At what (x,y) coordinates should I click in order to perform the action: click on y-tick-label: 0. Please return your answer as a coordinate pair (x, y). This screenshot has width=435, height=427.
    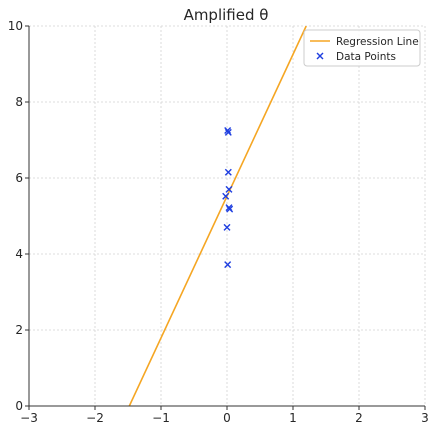
    Looking at the image, I should click on (19, 406).